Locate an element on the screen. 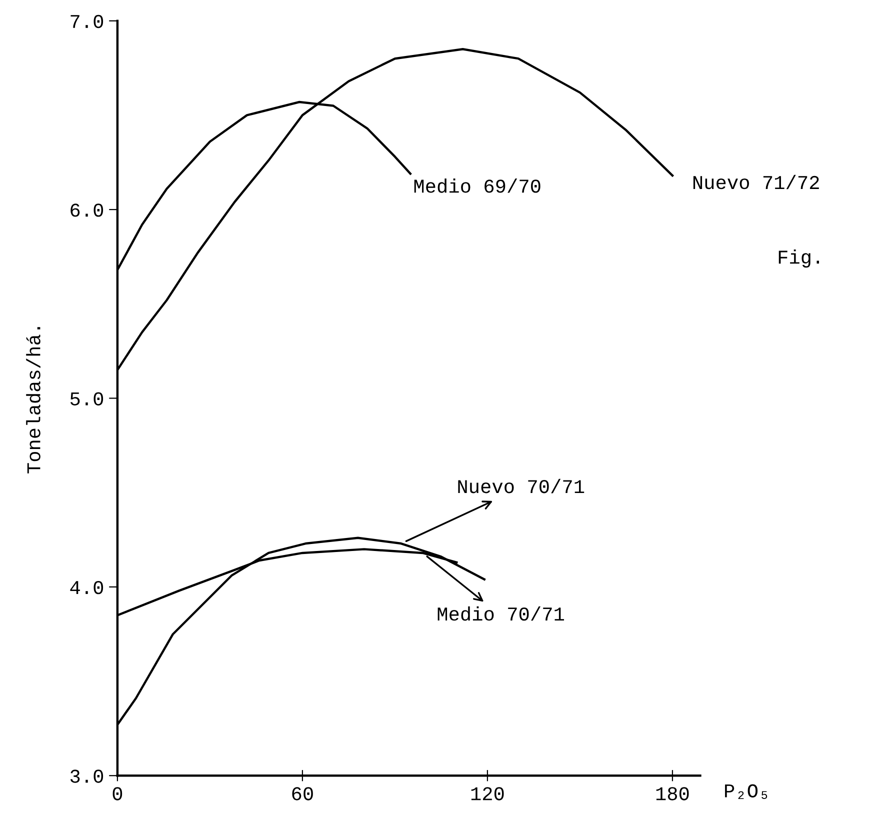  y-tick-label: 5.0 is located at coordinates (87, 399).